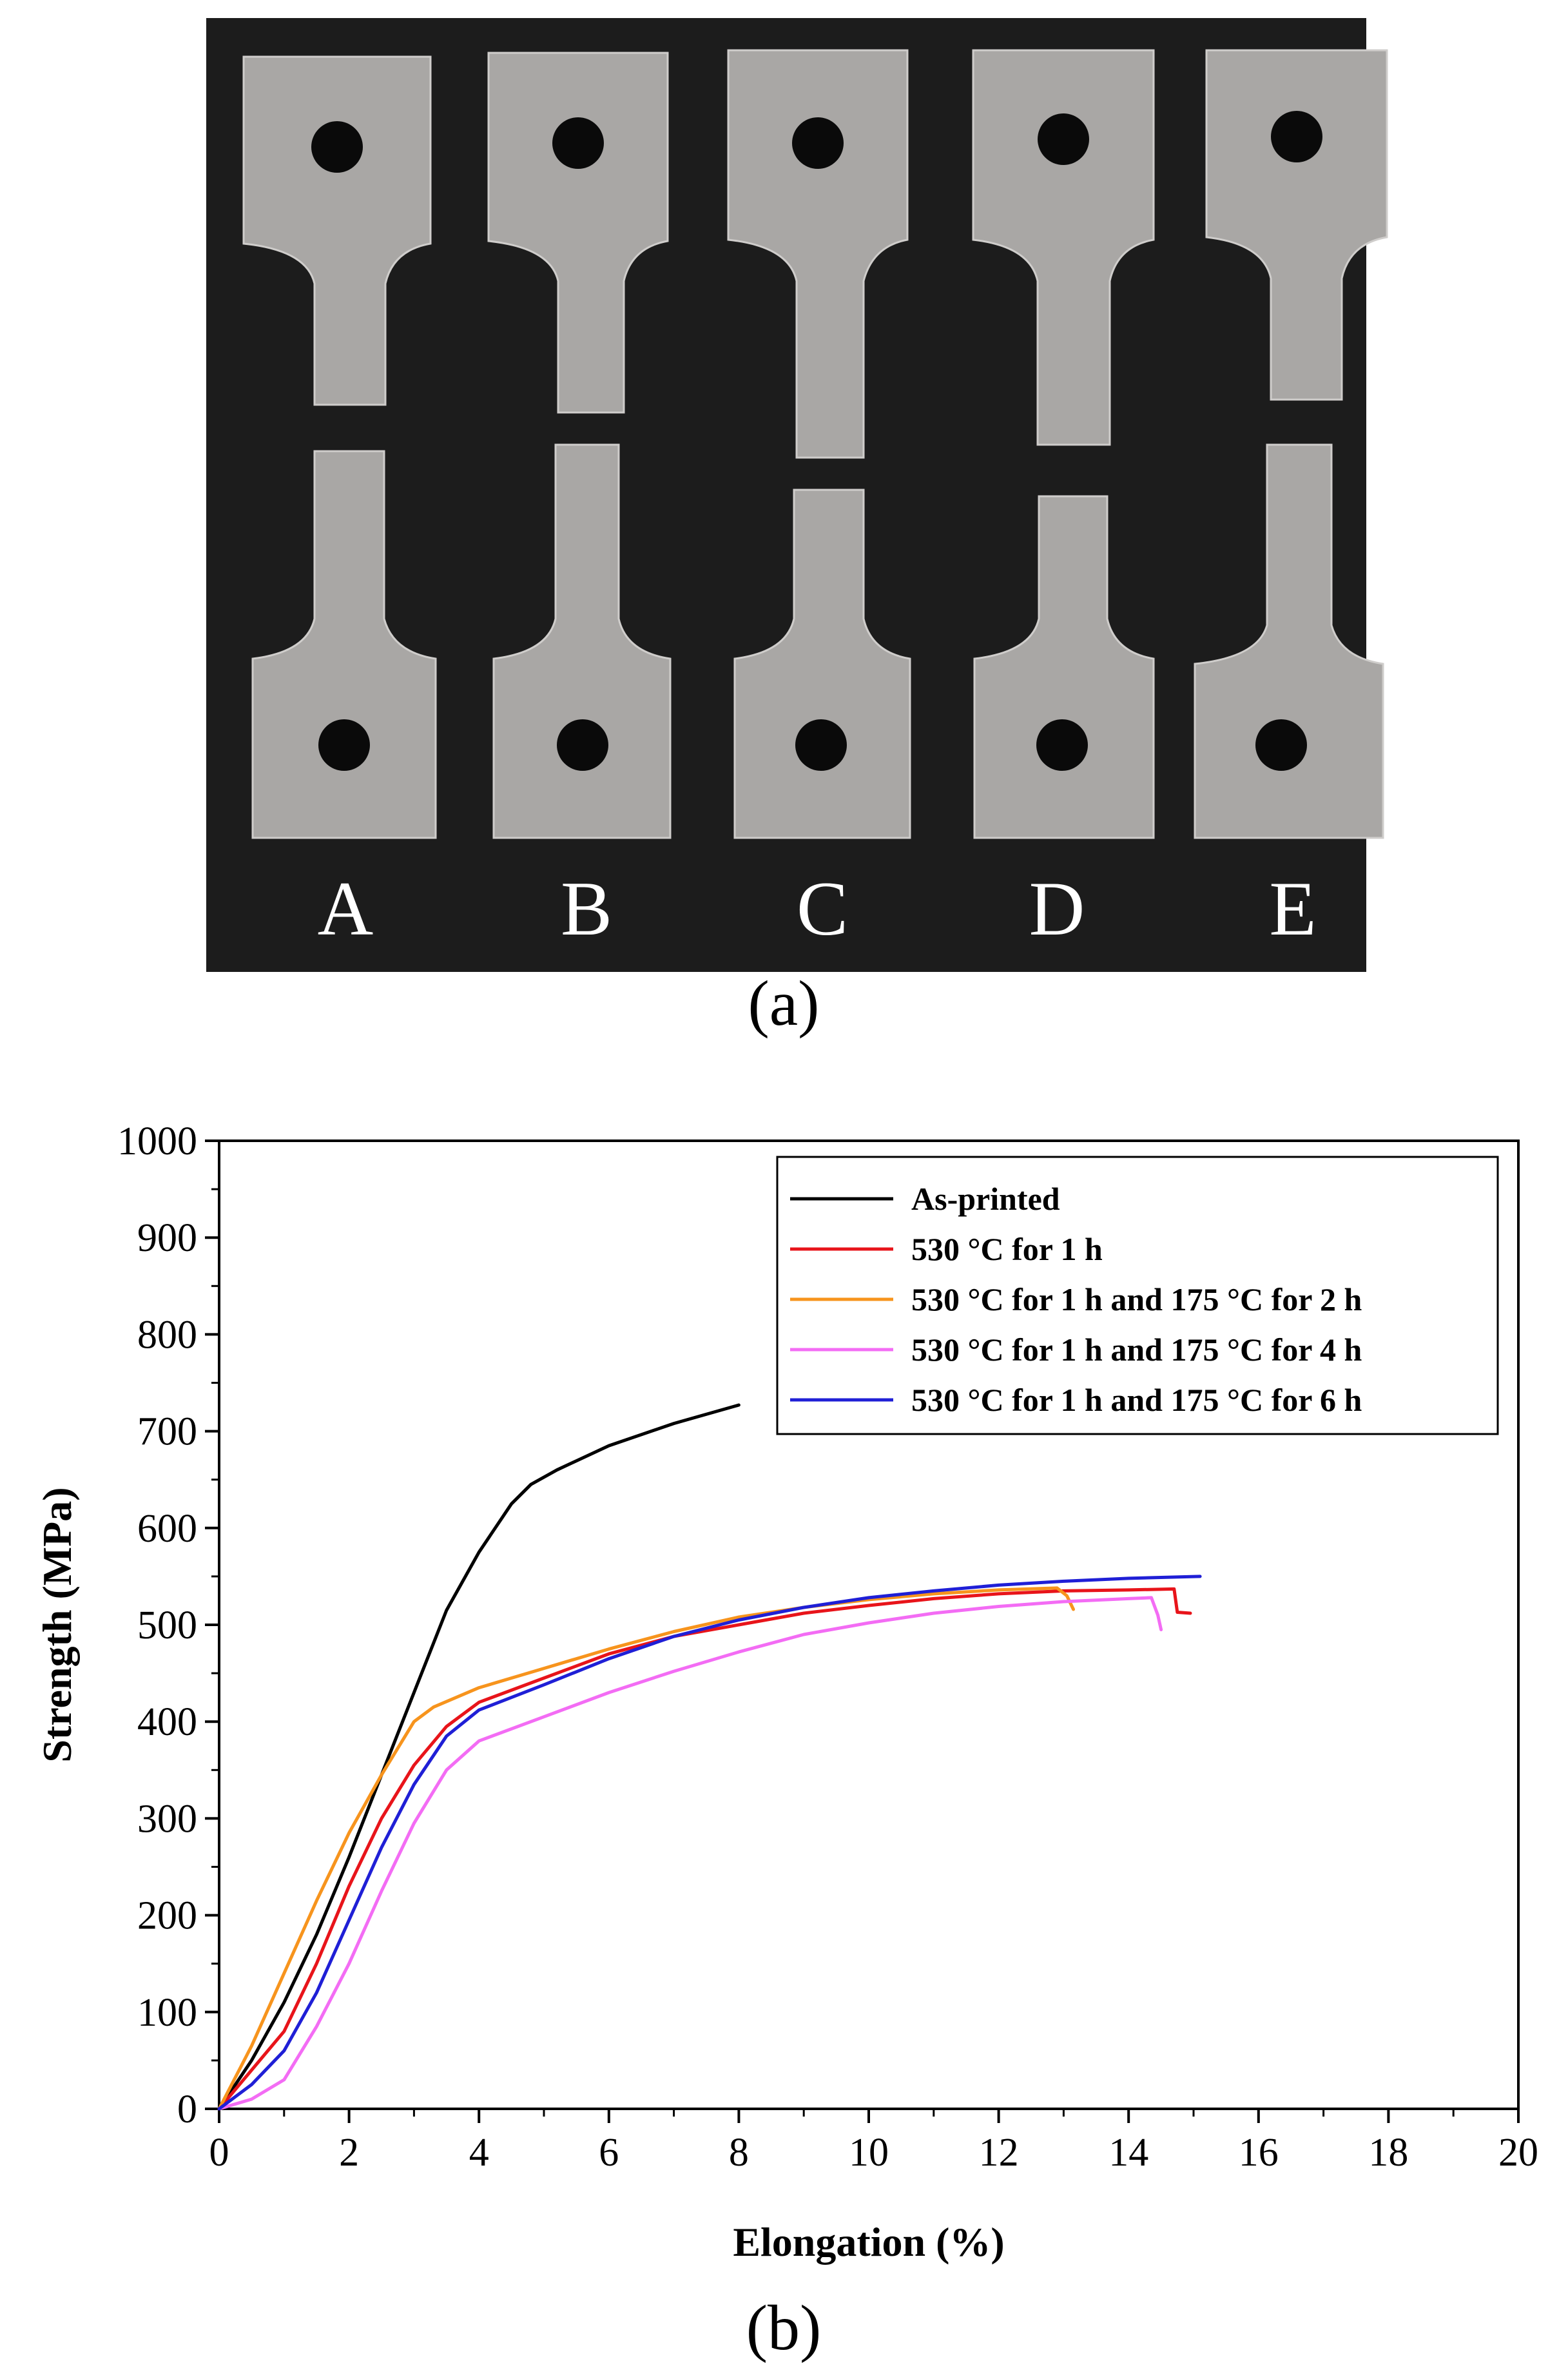 The width and height of the screenshot is (1568, 2366). Describe the element at coordinates (344, 644) in the screenshot. I see `specimen-a-bottom` at that location.